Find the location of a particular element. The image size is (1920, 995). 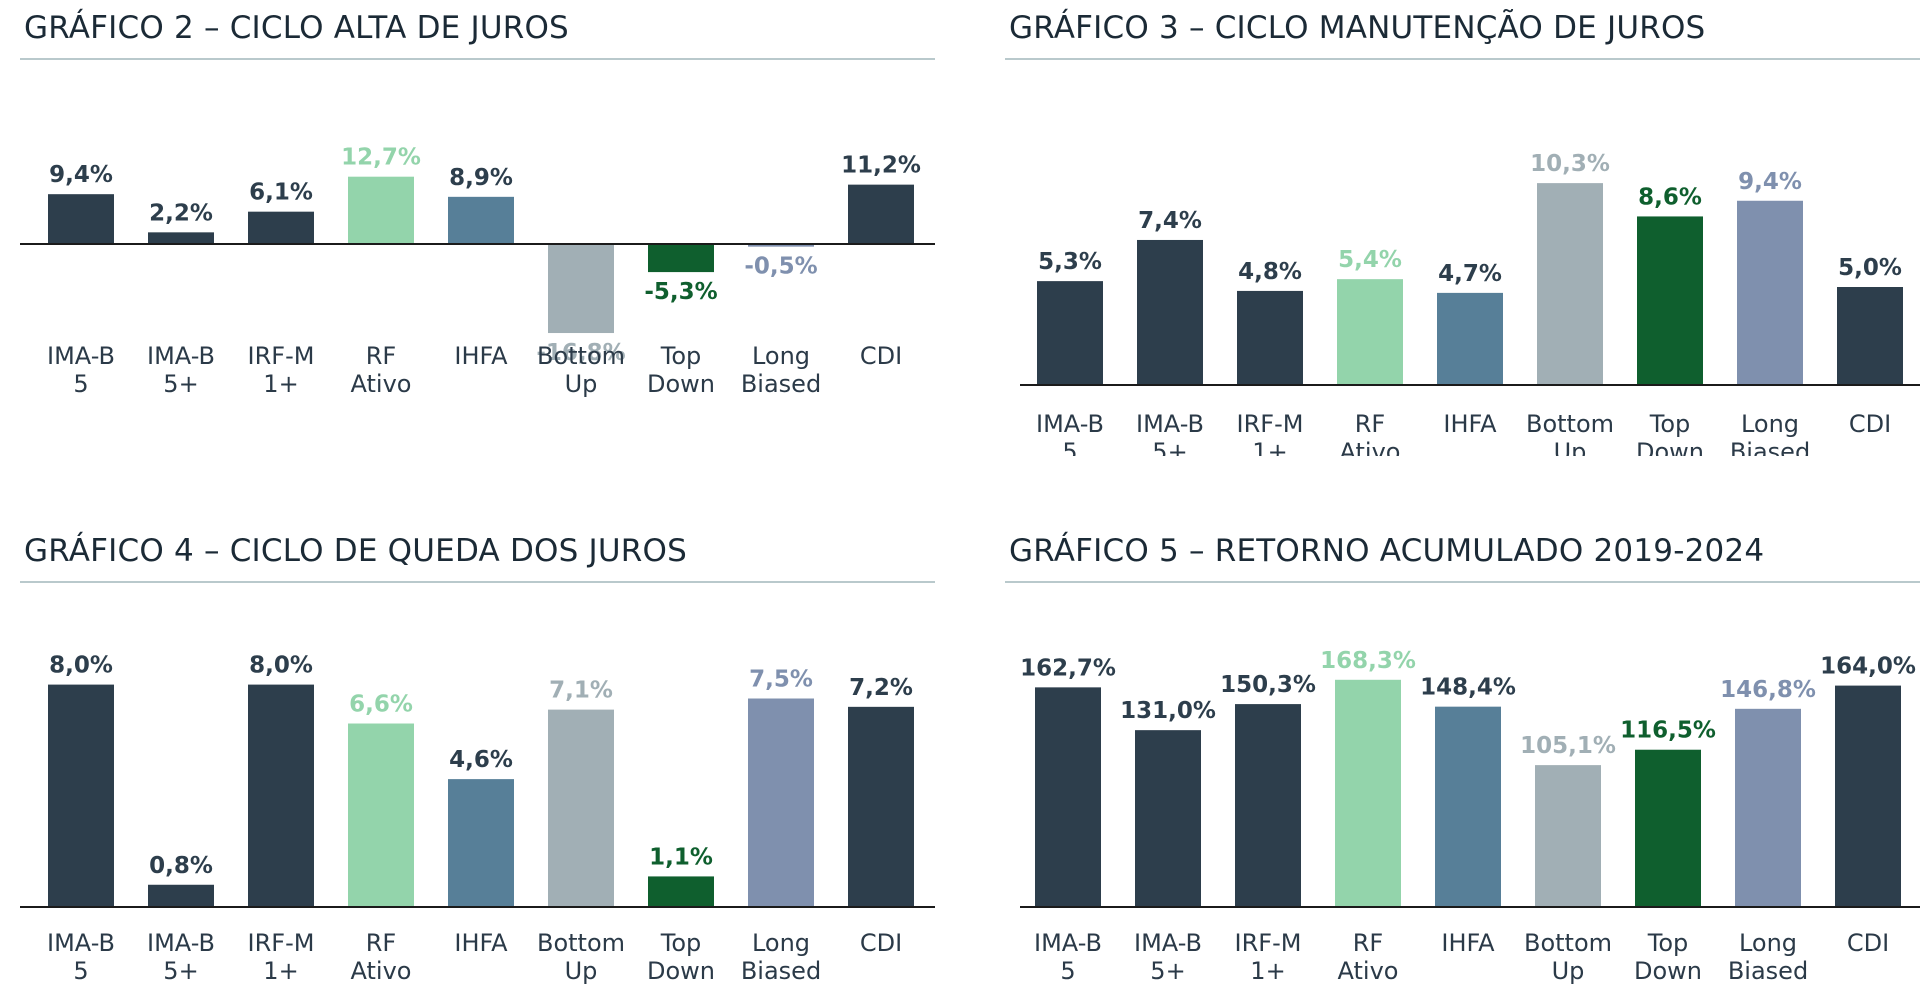

data-label: 6,1% is located at coordinates (281, 193).